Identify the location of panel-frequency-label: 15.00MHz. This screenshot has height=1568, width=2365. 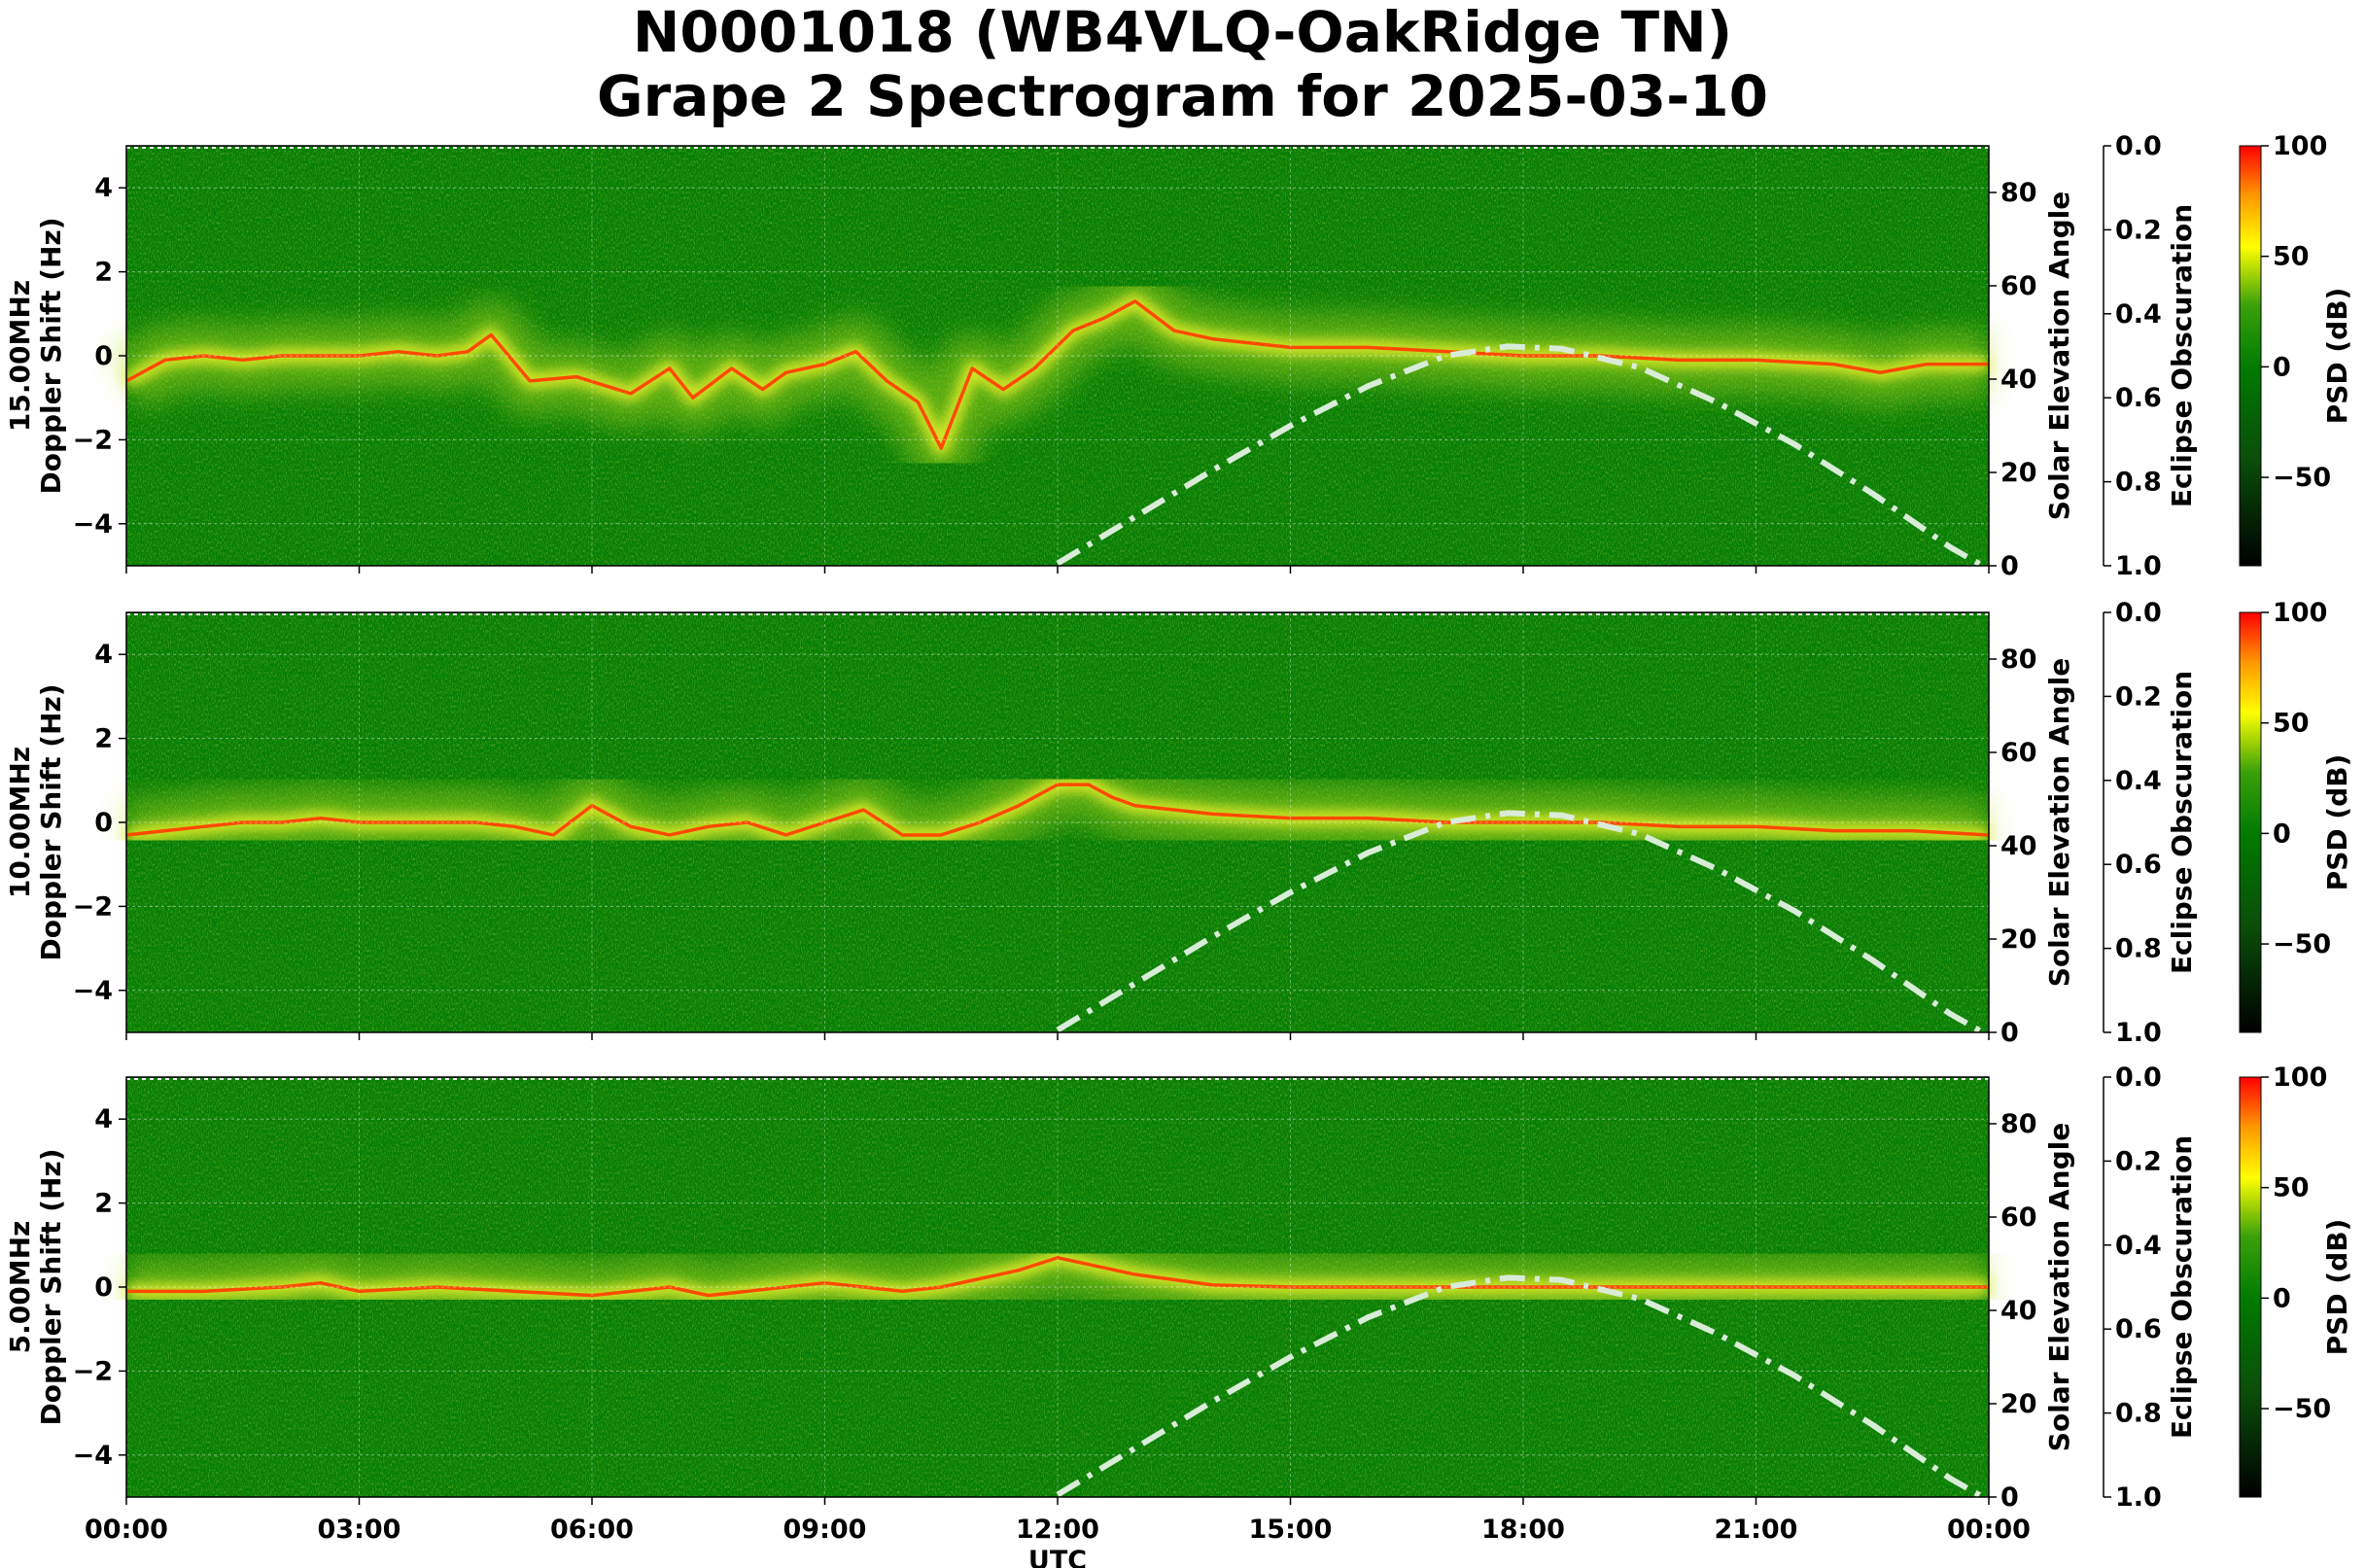
(20, 356).